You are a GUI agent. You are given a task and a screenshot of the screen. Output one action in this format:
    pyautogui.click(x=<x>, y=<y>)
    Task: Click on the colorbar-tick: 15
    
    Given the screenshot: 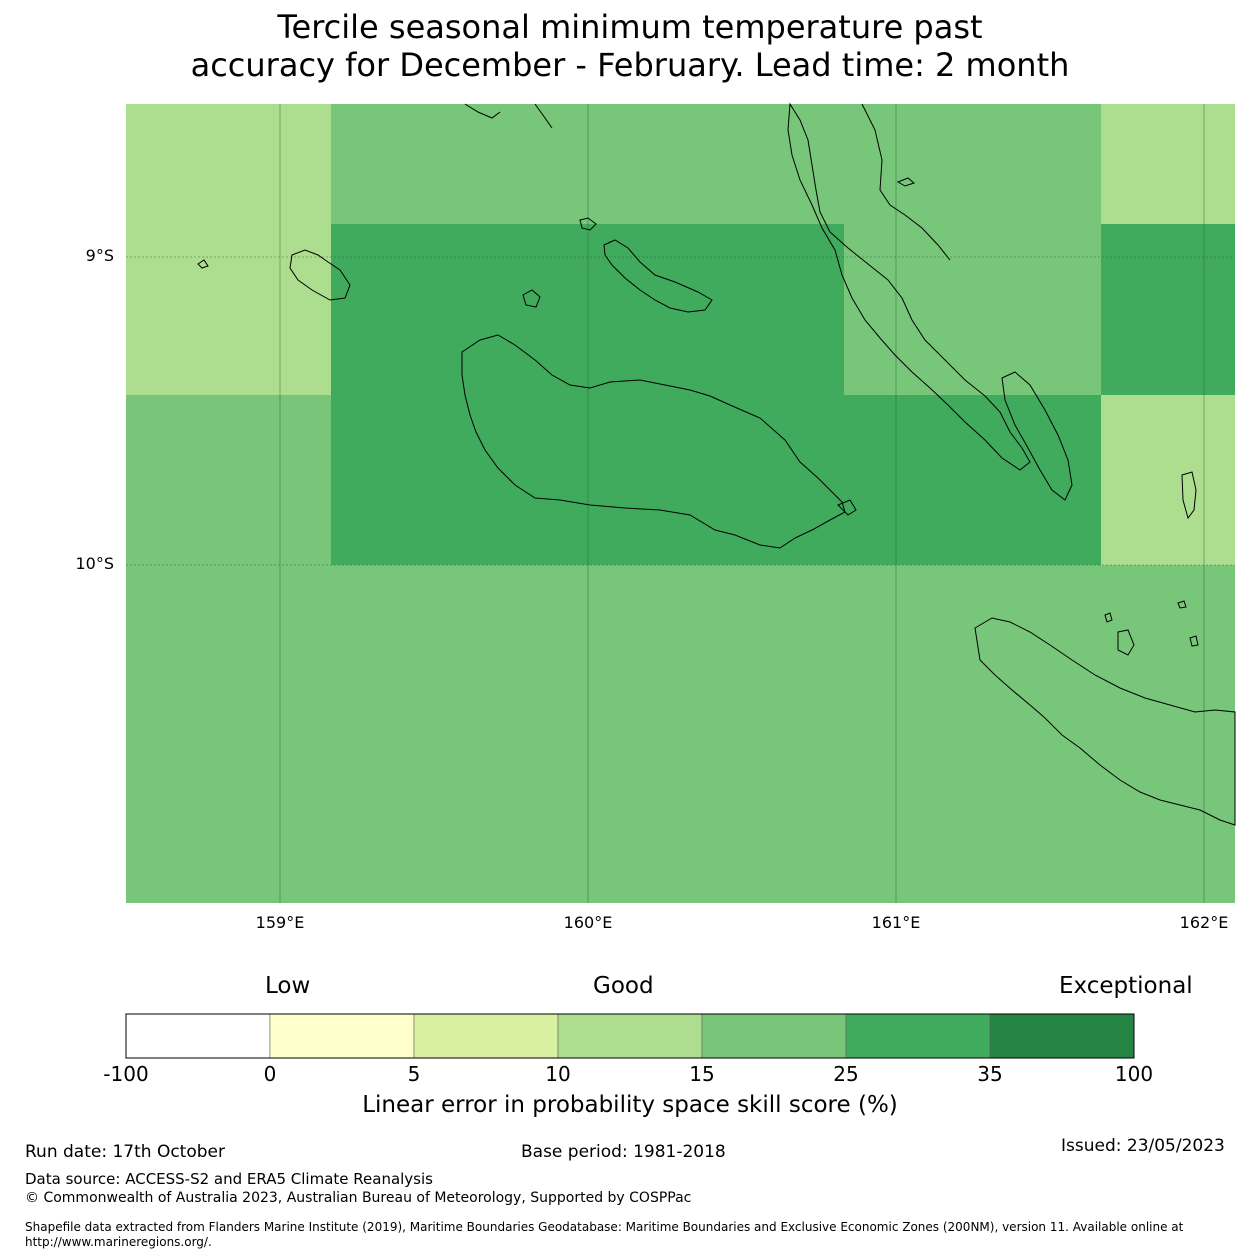 What is the action you would take?
    pyautogui.click(x=702, y=1074)
    